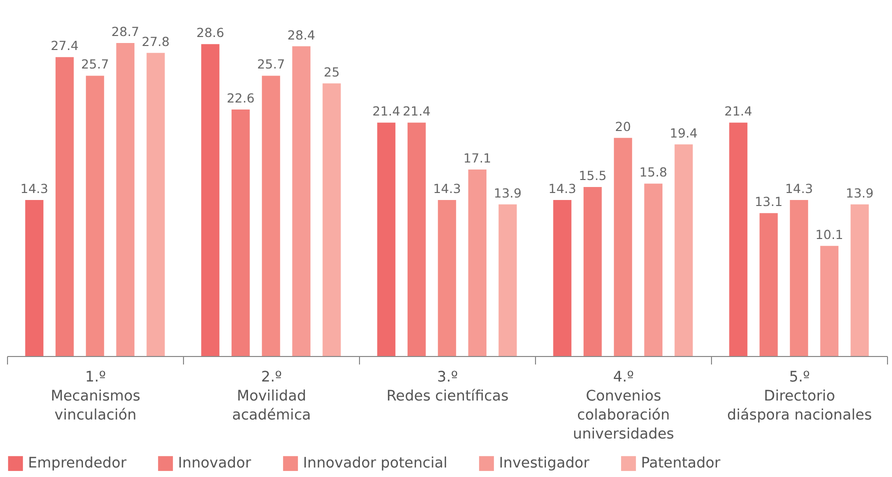 The width and height of the screenshot is (892, 477). What do you see at coordinates (64, 46) in the screenshot?
I see `data-label: 27.4` at bounding box center [64, 46].